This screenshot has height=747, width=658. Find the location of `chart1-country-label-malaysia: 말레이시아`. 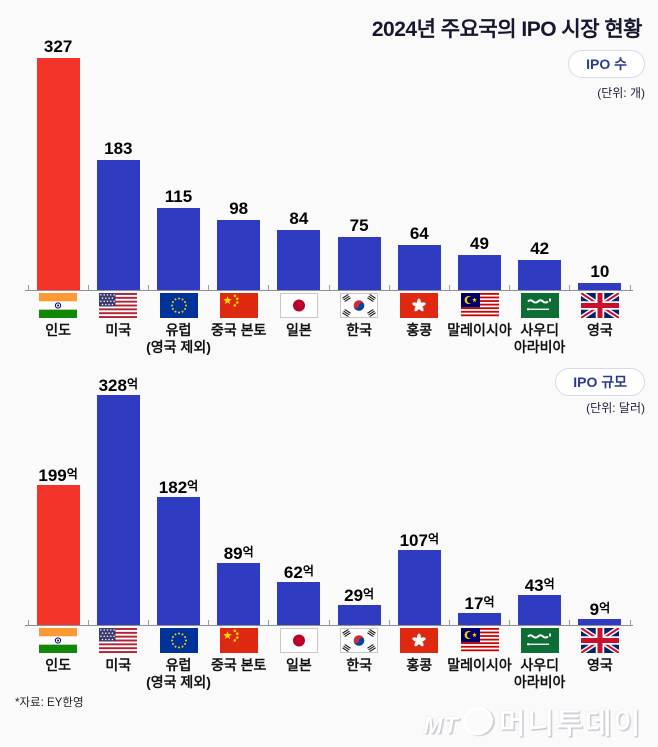

chart1-country-label-malaysia: 말레이시아 is located at coordinates (479, 330).